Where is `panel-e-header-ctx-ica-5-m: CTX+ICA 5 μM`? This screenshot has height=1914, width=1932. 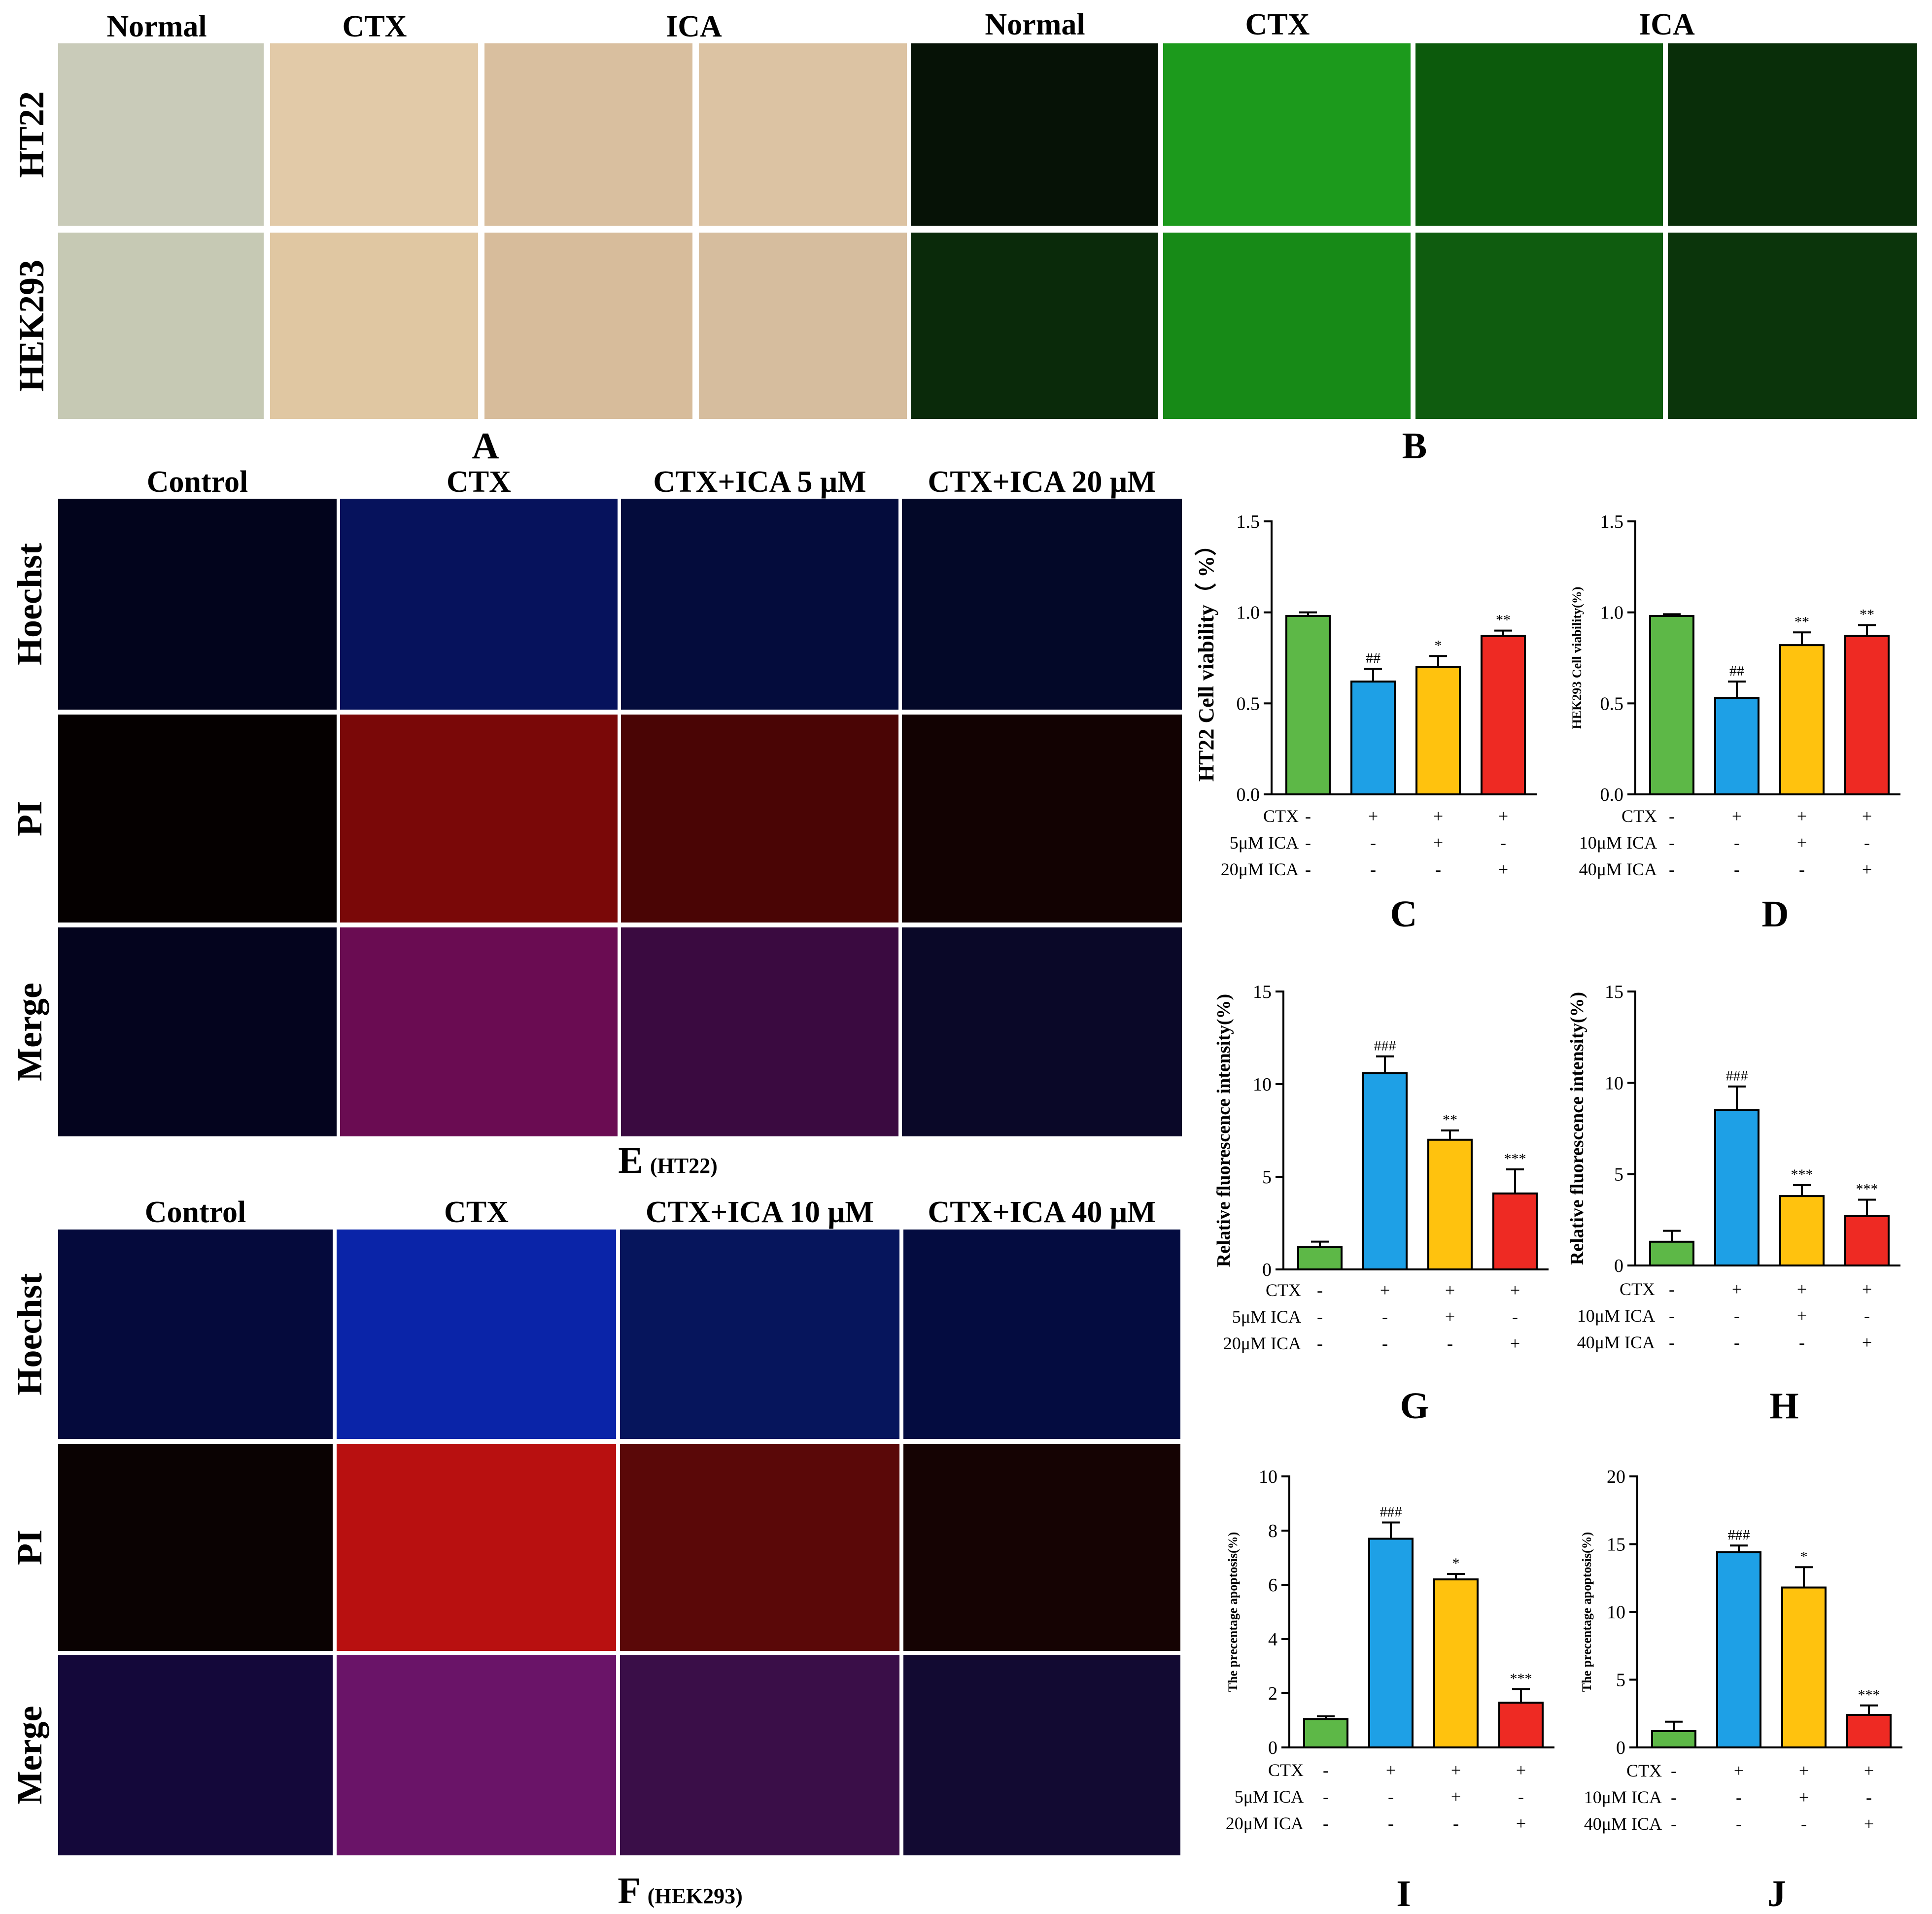 panel-e-header-ctx-ica-5-m: CTX+ICA 5 μM is located at coordinates (760, 482).